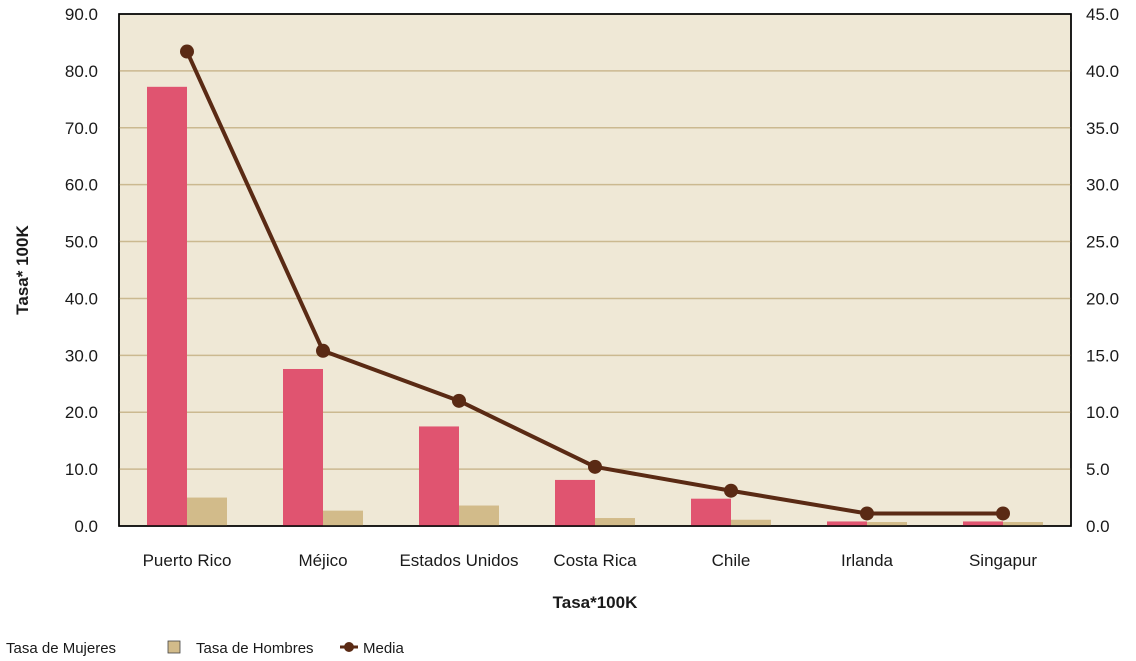 This screenshot has height=661, width=1136. I want to click on y-tick-label: 10.0, so click(81, 469).